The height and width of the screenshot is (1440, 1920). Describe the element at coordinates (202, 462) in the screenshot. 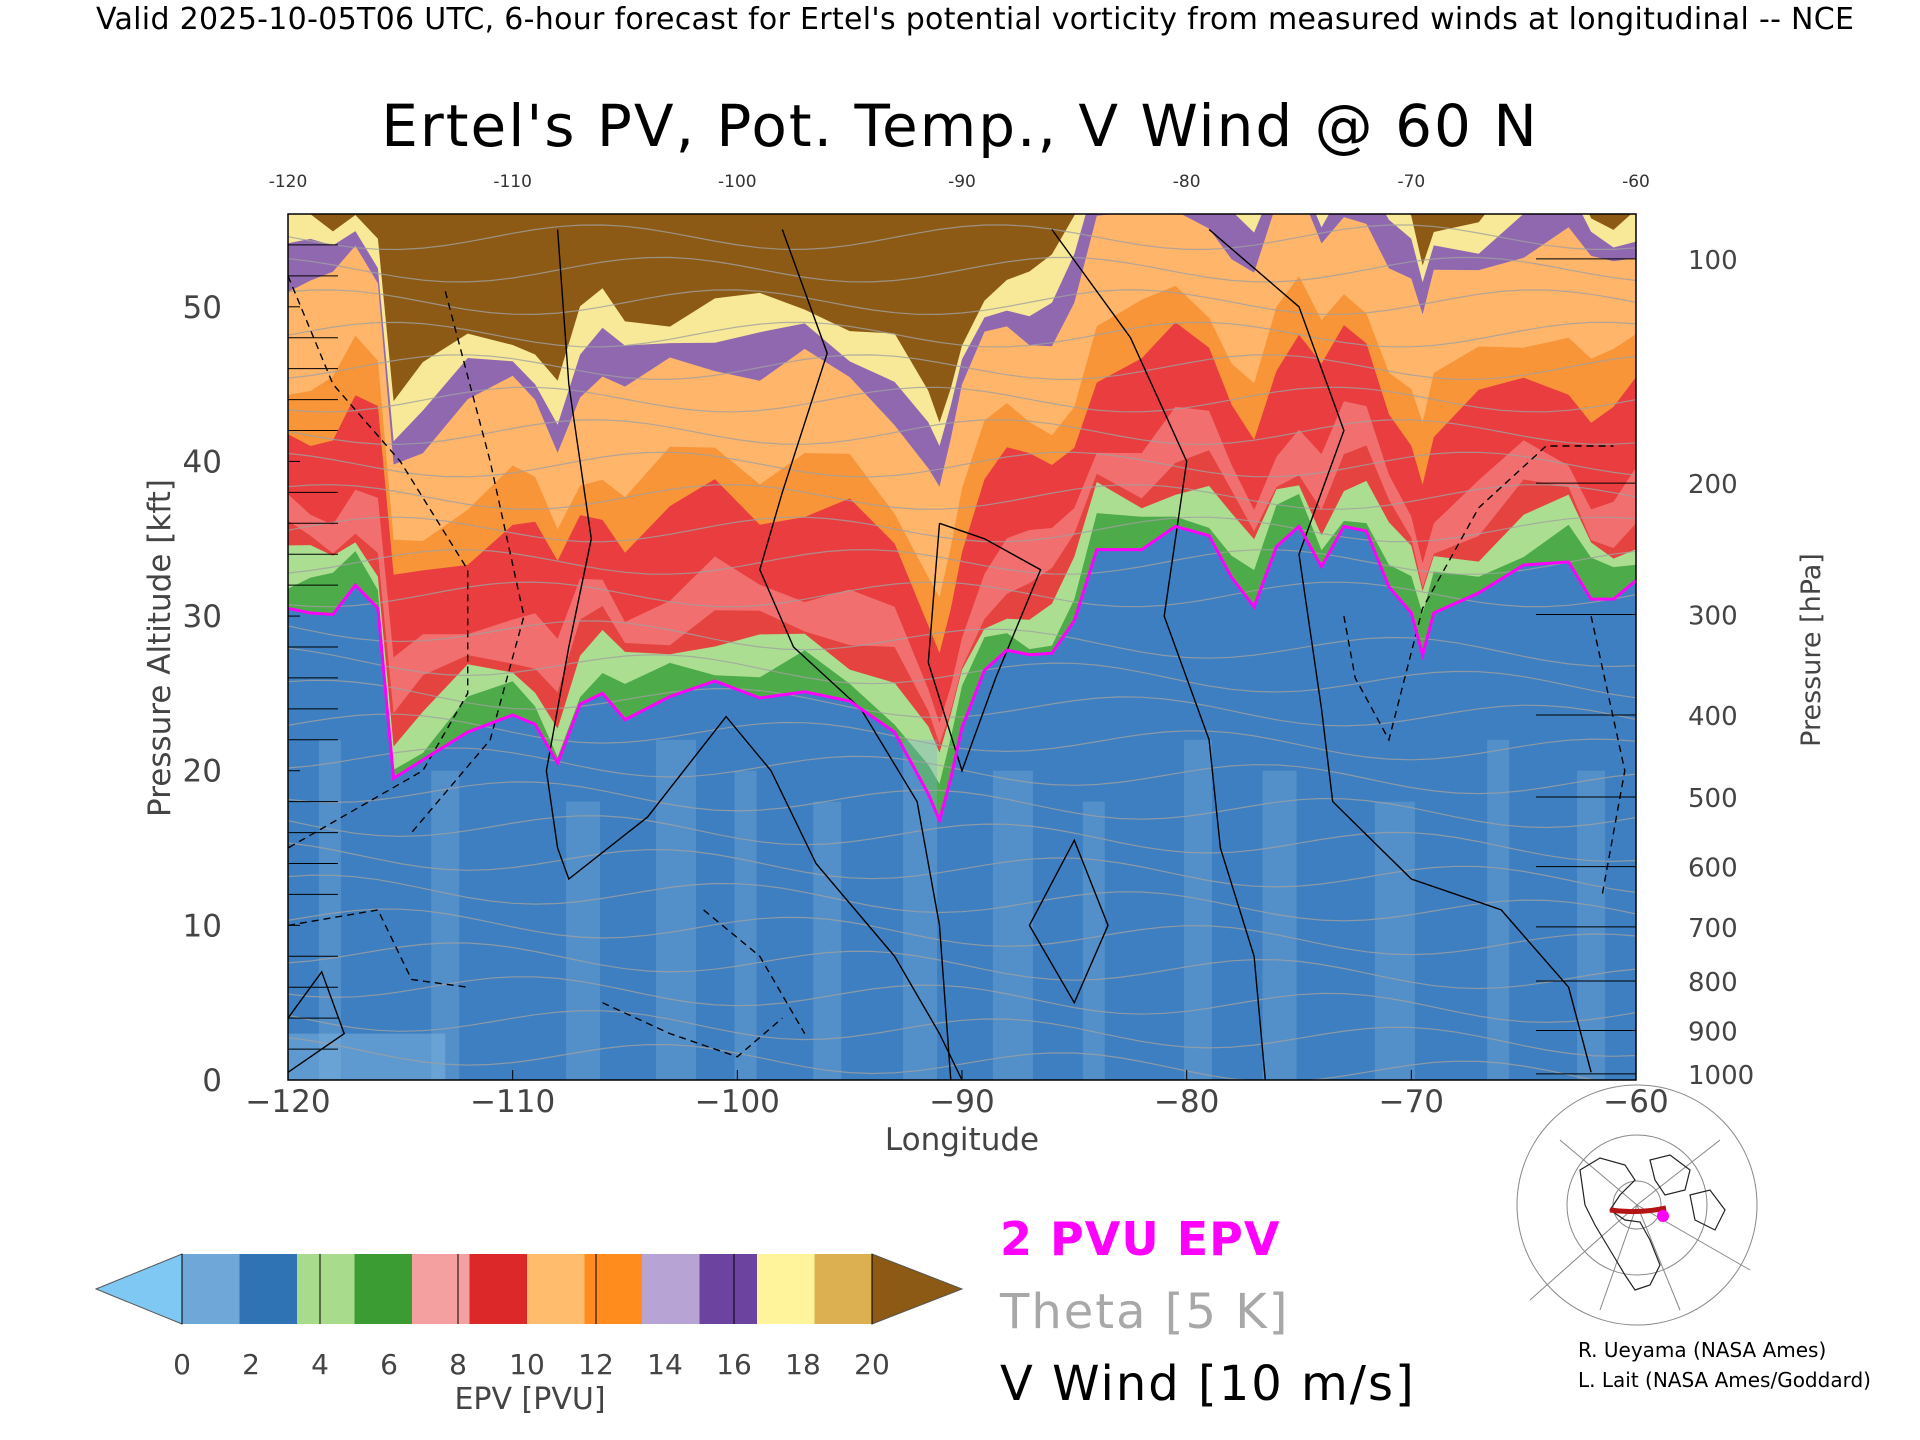

I see `y-tick-label: 40` at that location.